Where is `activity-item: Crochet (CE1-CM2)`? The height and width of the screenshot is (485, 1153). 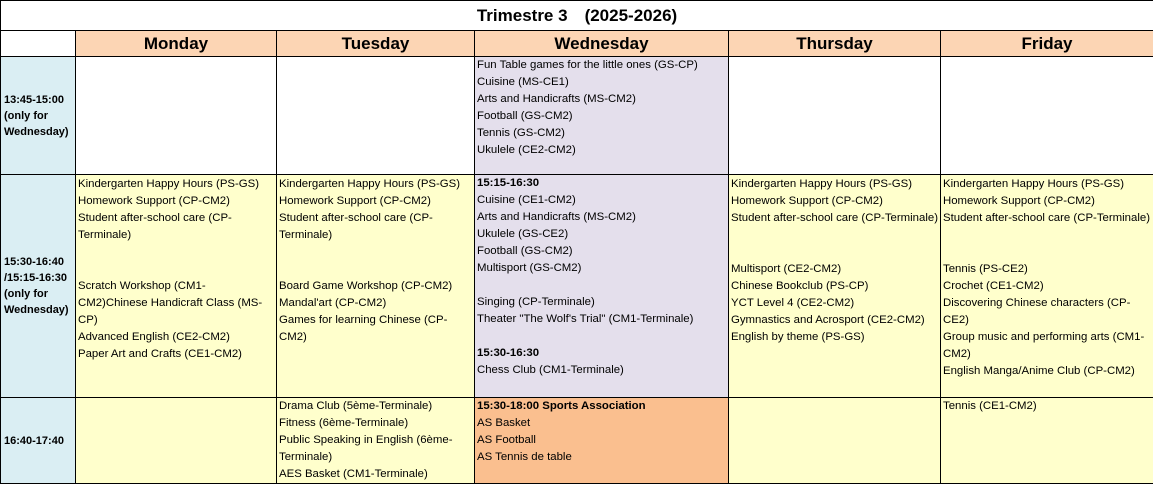 activity-item: Crochet (CE1-CM2) is located at coordinates (993, 286).